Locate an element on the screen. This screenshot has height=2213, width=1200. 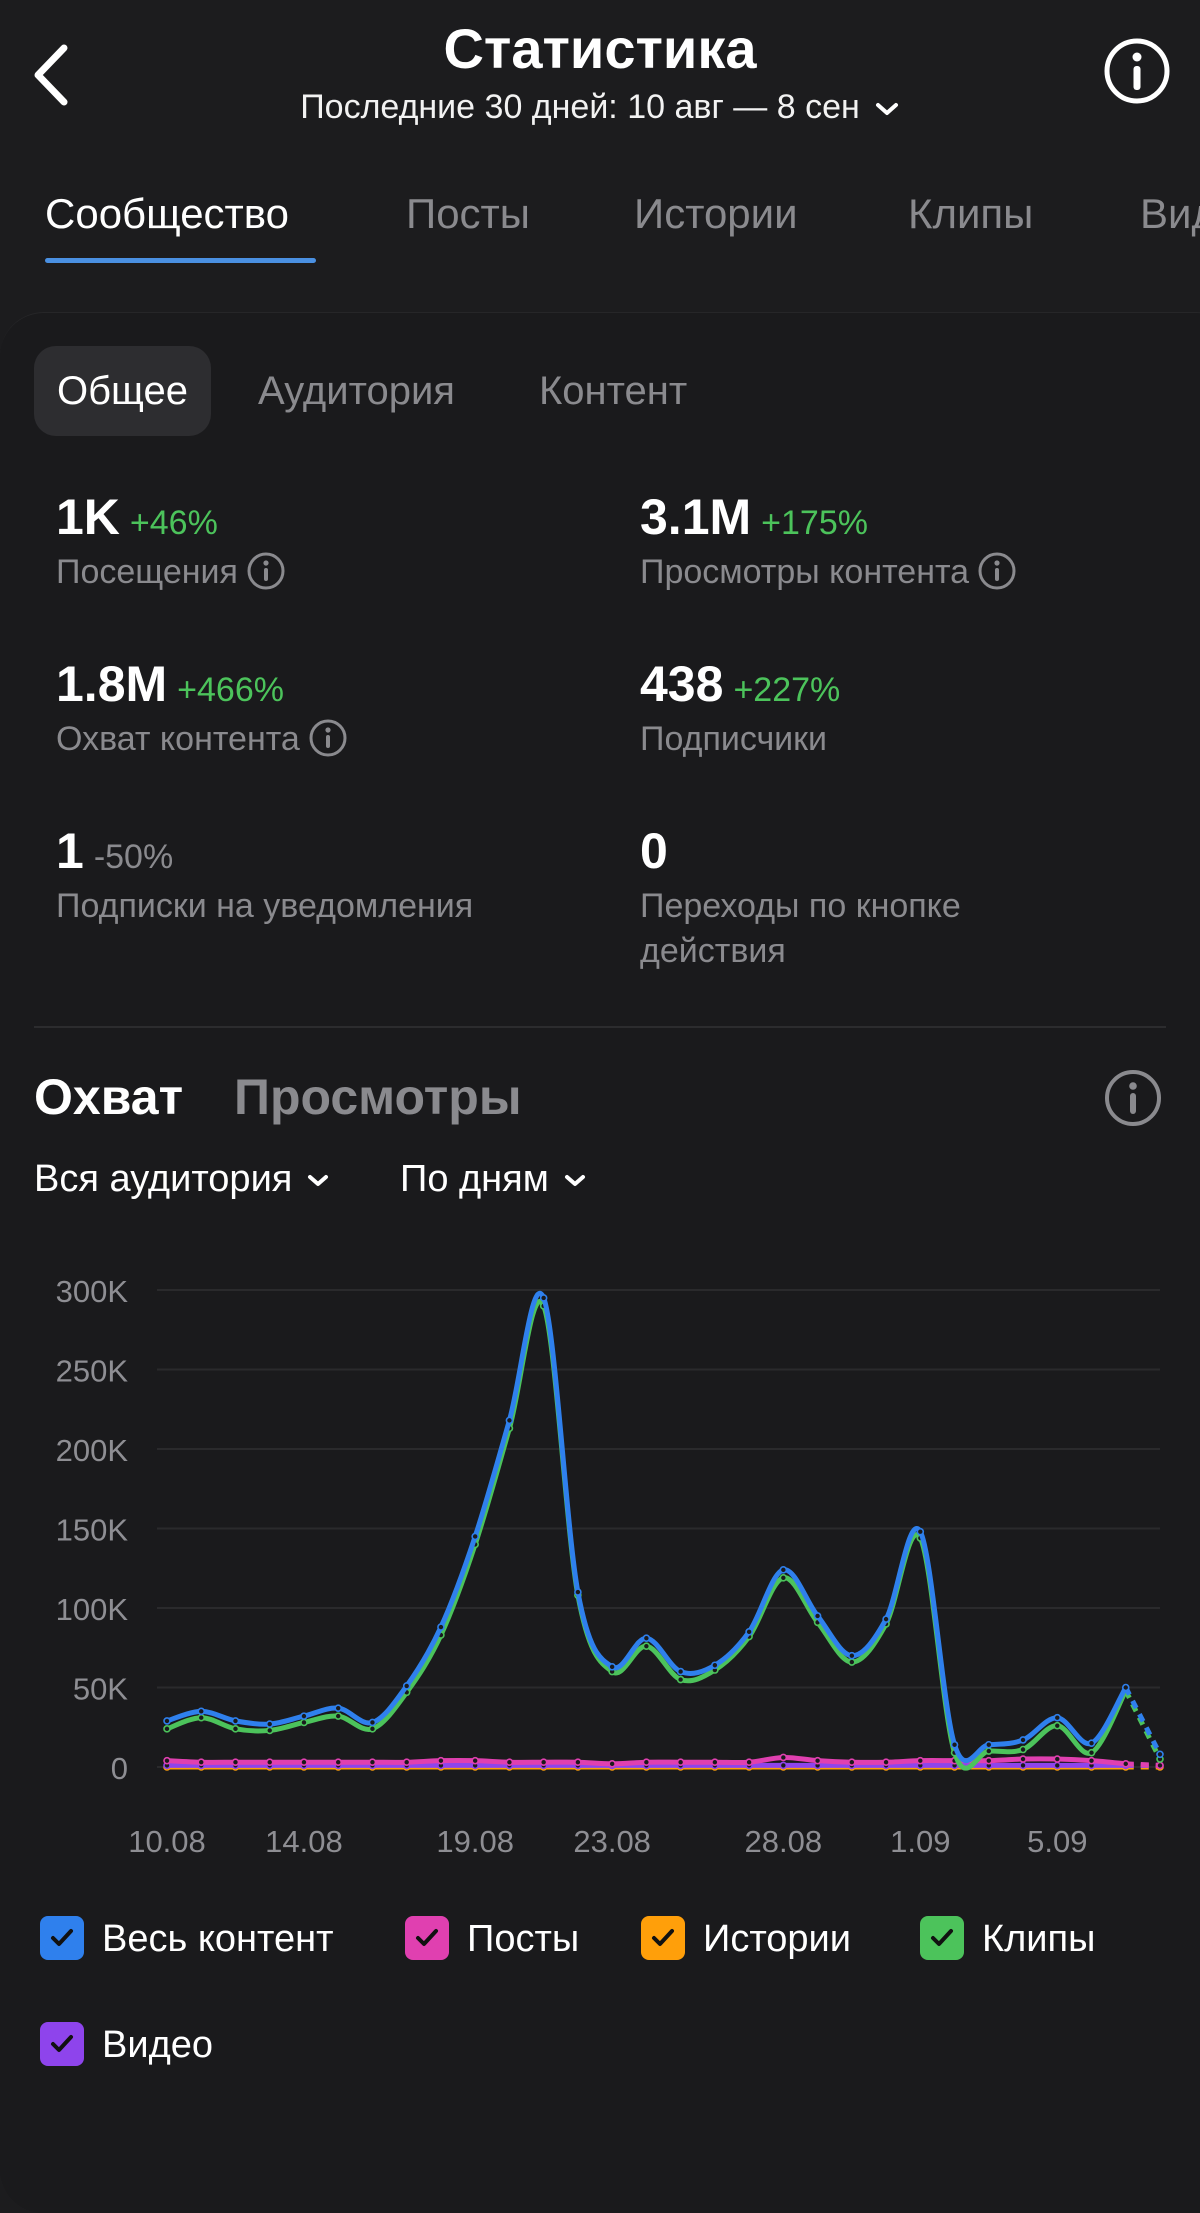
x-tick-label: 14.08 is located at coordinates (304, 1841).